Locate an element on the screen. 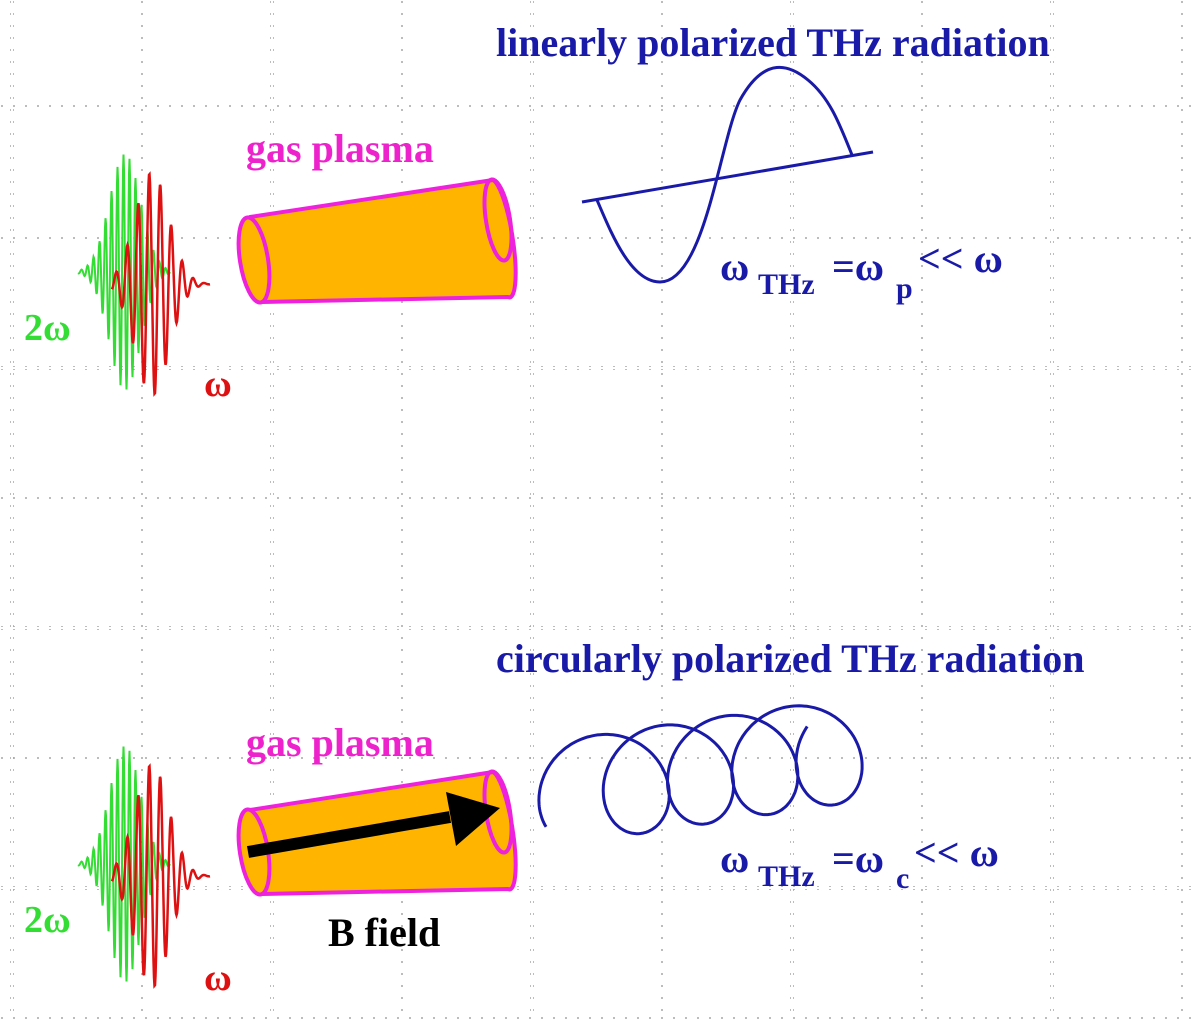 The image size is (1200, 1021). svg-text: c is located at coordinates (902, 878).